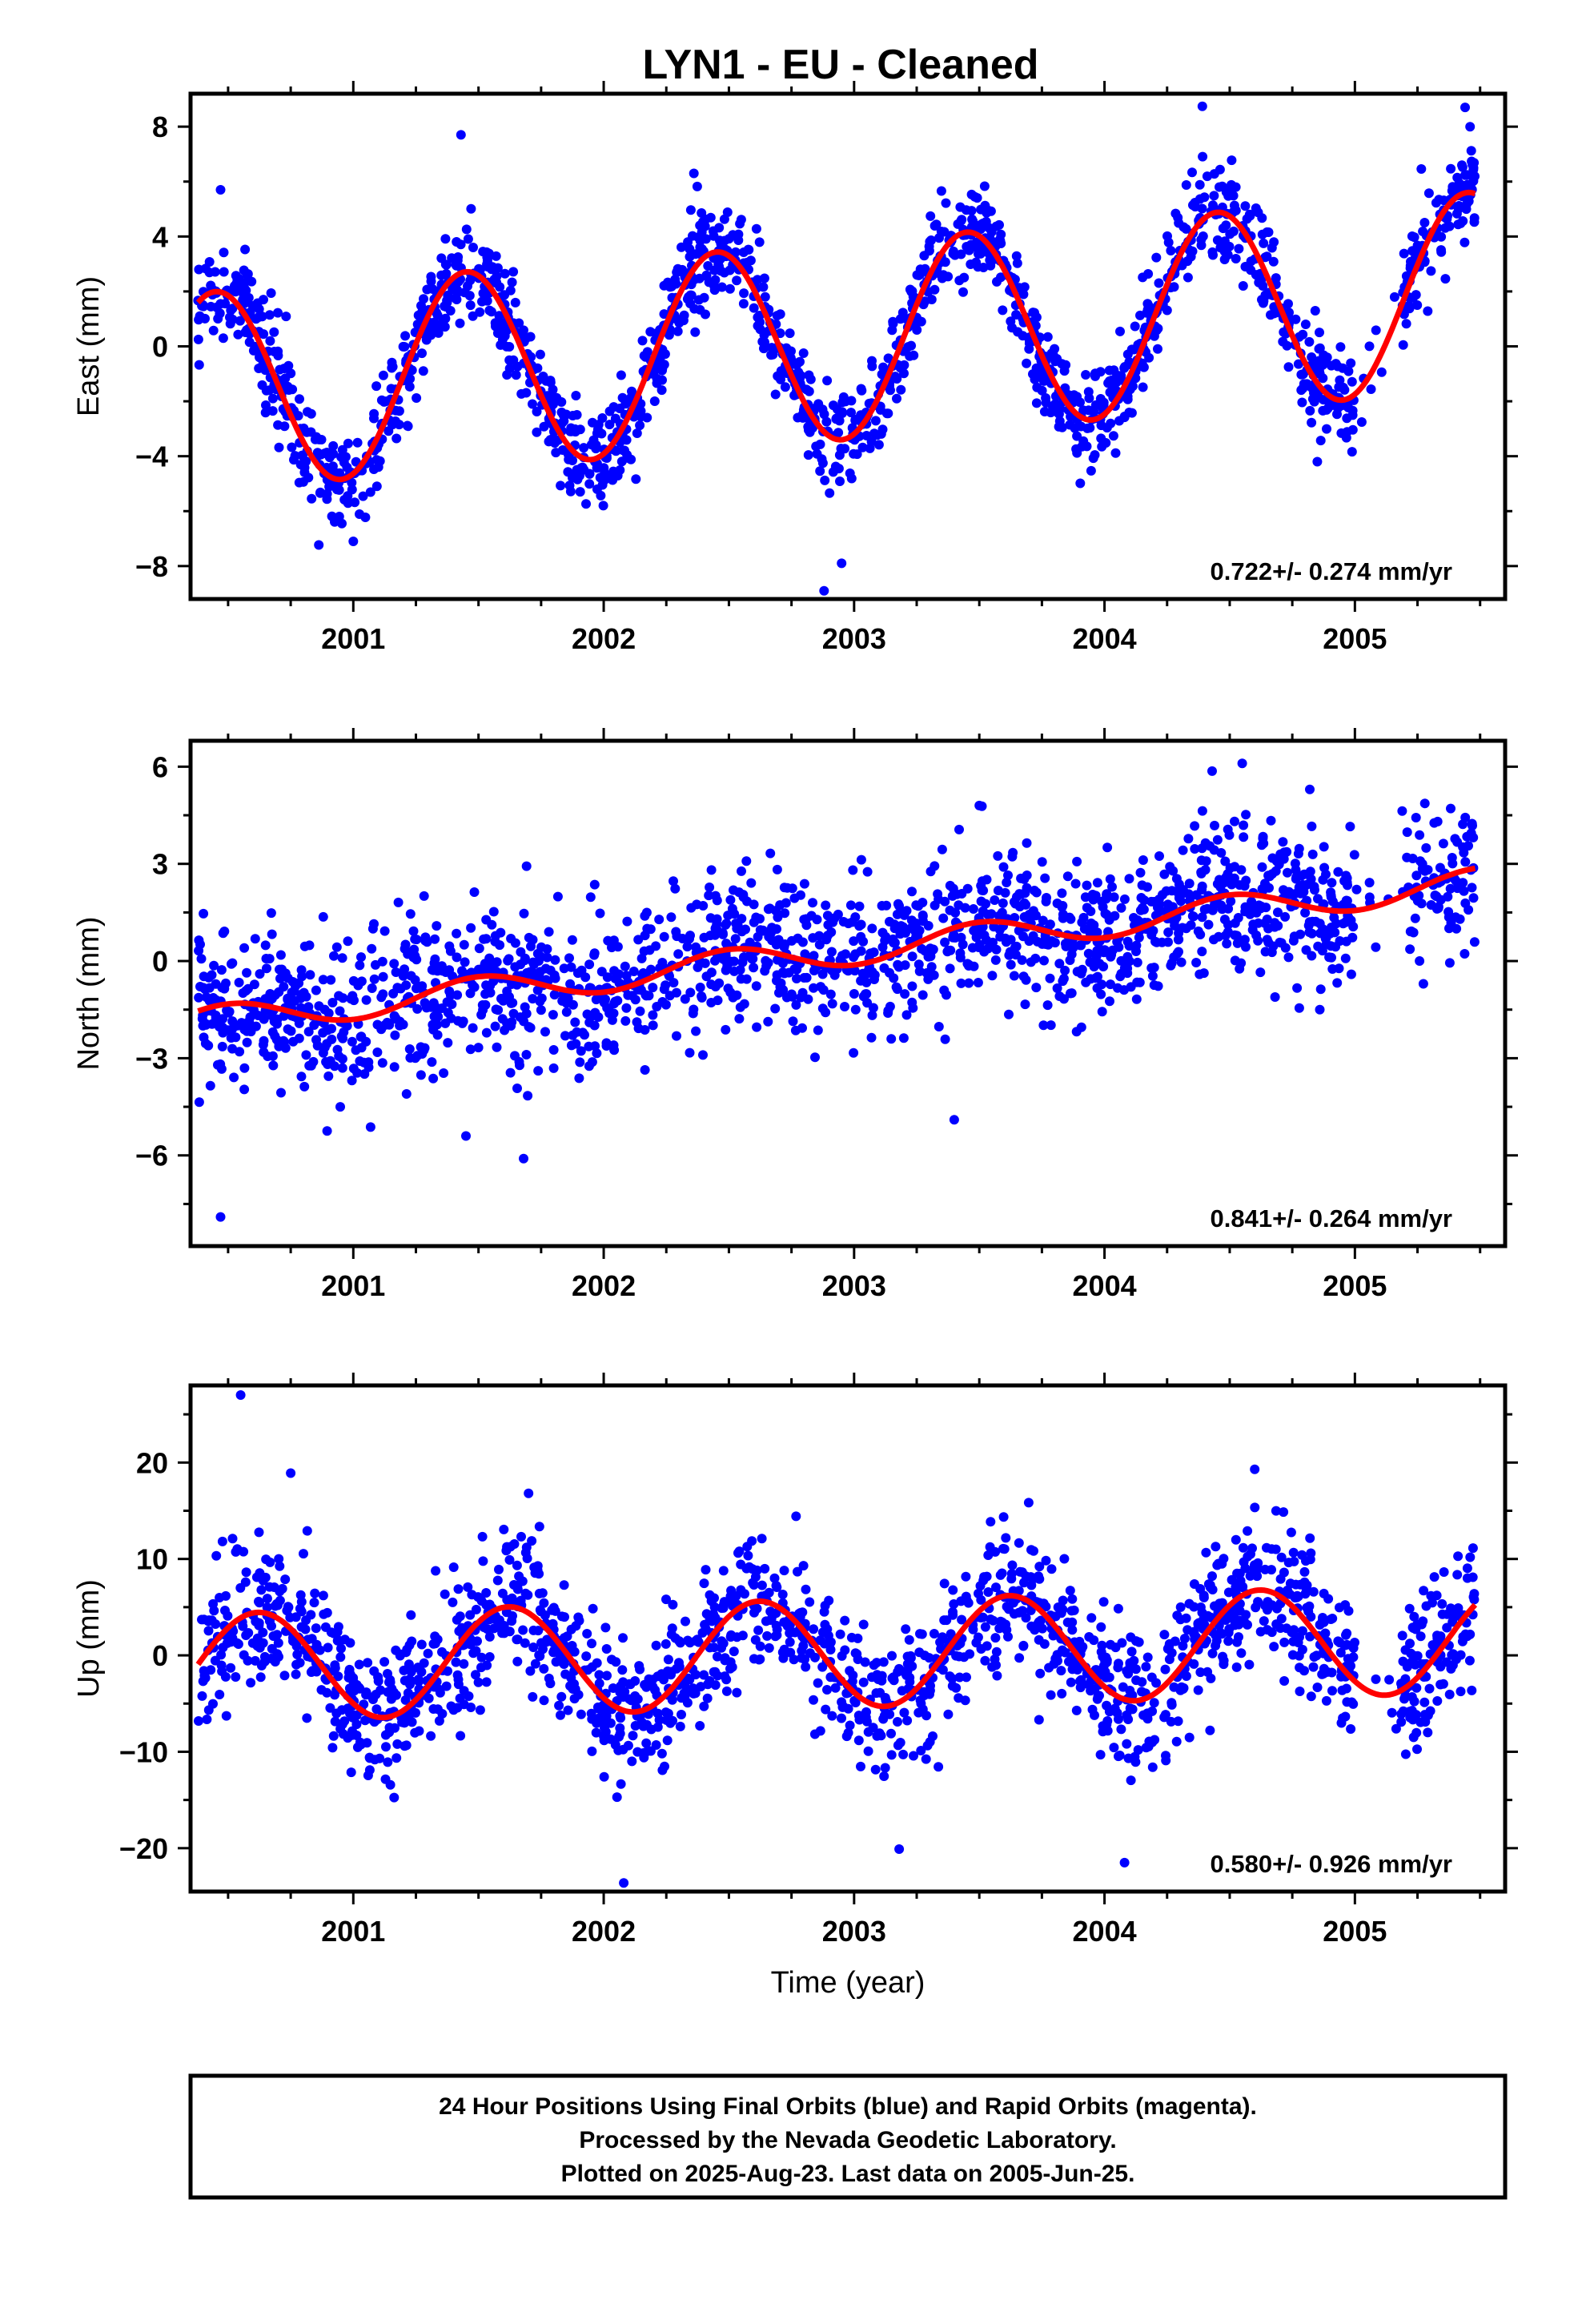 The height and width of the screenshot is (2324, 1582). Describe the element at coordinates (160, 347) in the screenshot. I see `y-tick-label: 0` at that location.